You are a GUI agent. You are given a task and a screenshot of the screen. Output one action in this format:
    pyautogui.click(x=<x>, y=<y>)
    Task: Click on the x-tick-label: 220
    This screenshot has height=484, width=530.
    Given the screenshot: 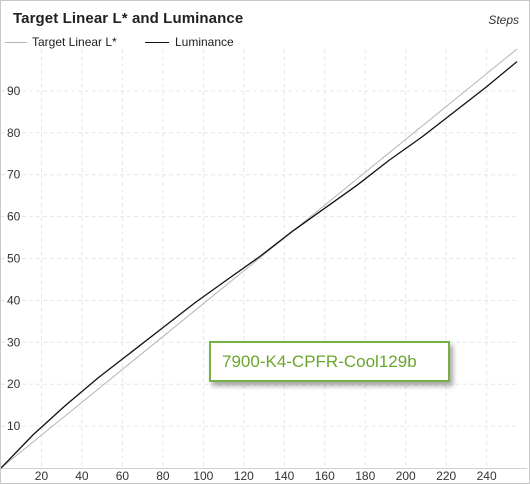 What is the action you would take?
    pyautogui.click(x=446, y=476)
    